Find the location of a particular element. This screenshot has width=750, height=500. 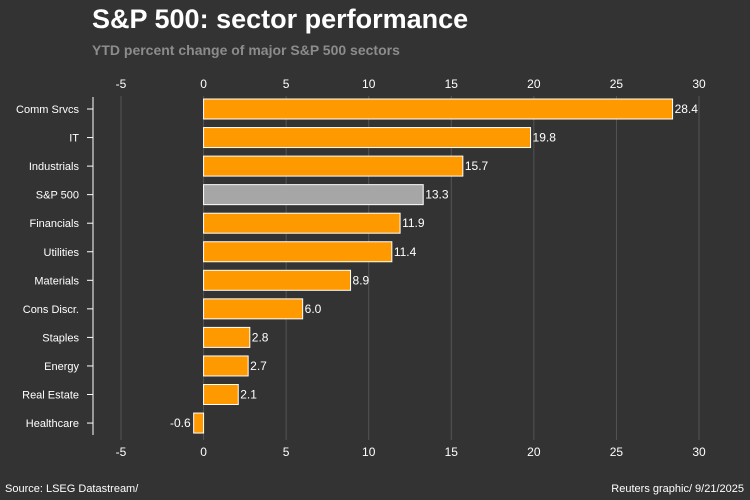

data-label: 8.9 is located at coordinates (361, 280).